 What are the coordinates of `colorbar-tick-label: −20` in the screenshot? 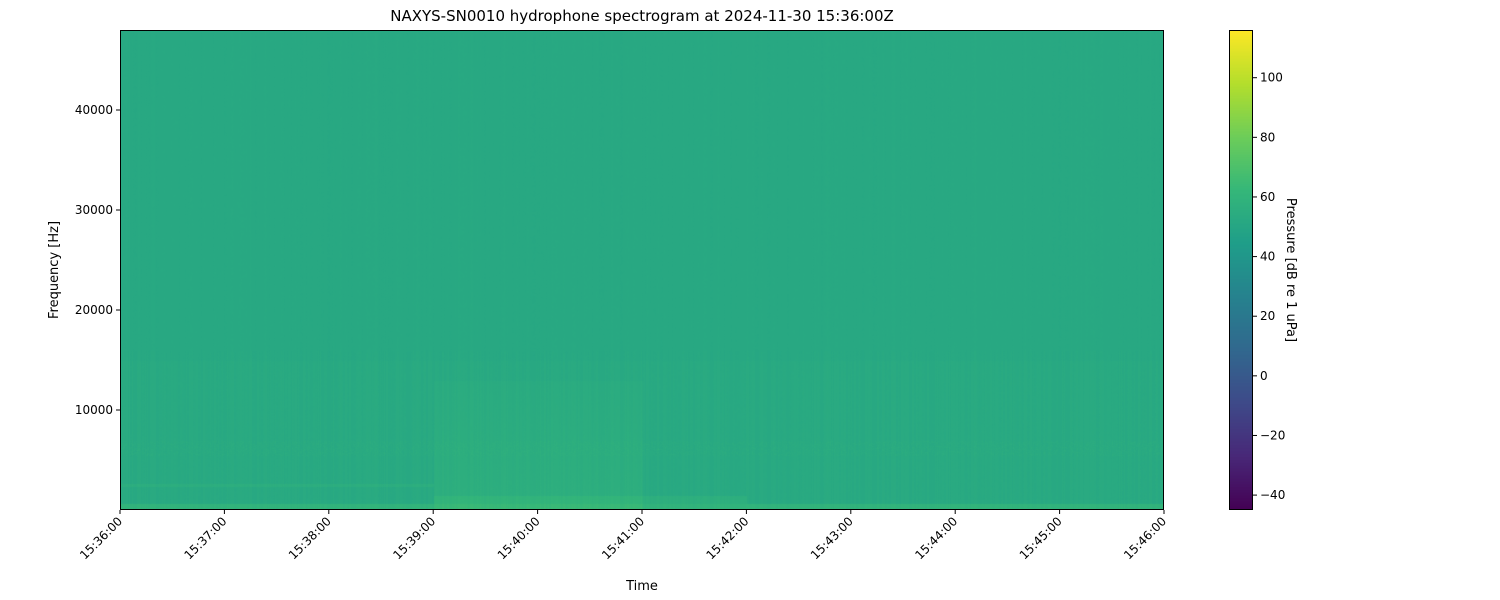 It's located at (1272, 435).